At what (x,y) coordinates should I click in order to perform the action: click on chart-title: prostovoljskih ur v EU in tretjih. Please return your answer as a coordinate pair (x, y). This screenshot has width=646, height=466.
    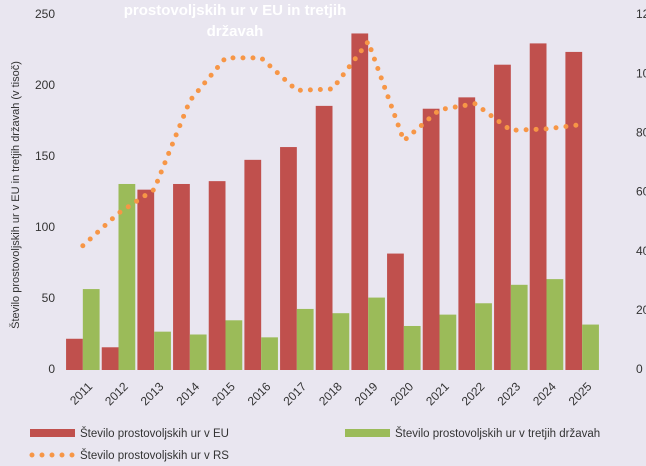
    Looking at the image, I should click on (235, 10).